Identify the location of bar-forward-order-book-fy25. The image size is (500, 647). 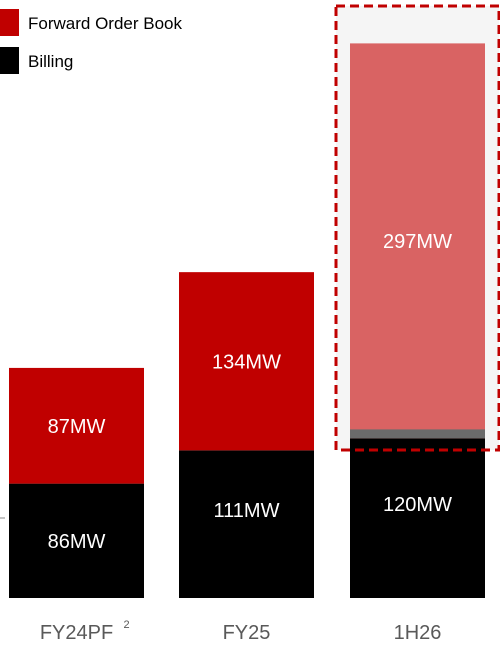
(246, 361).